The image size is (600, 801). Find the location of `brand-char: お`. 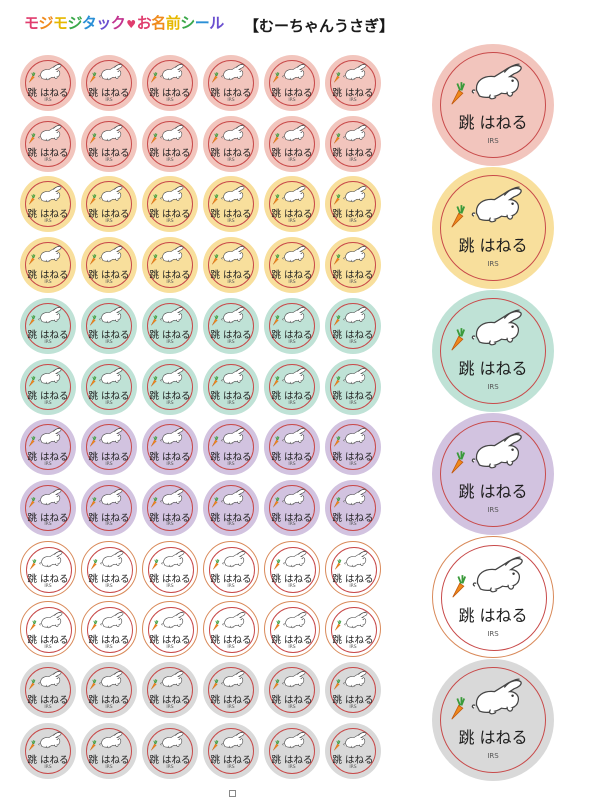

brand-char: お is located at coordinates (144, 23).